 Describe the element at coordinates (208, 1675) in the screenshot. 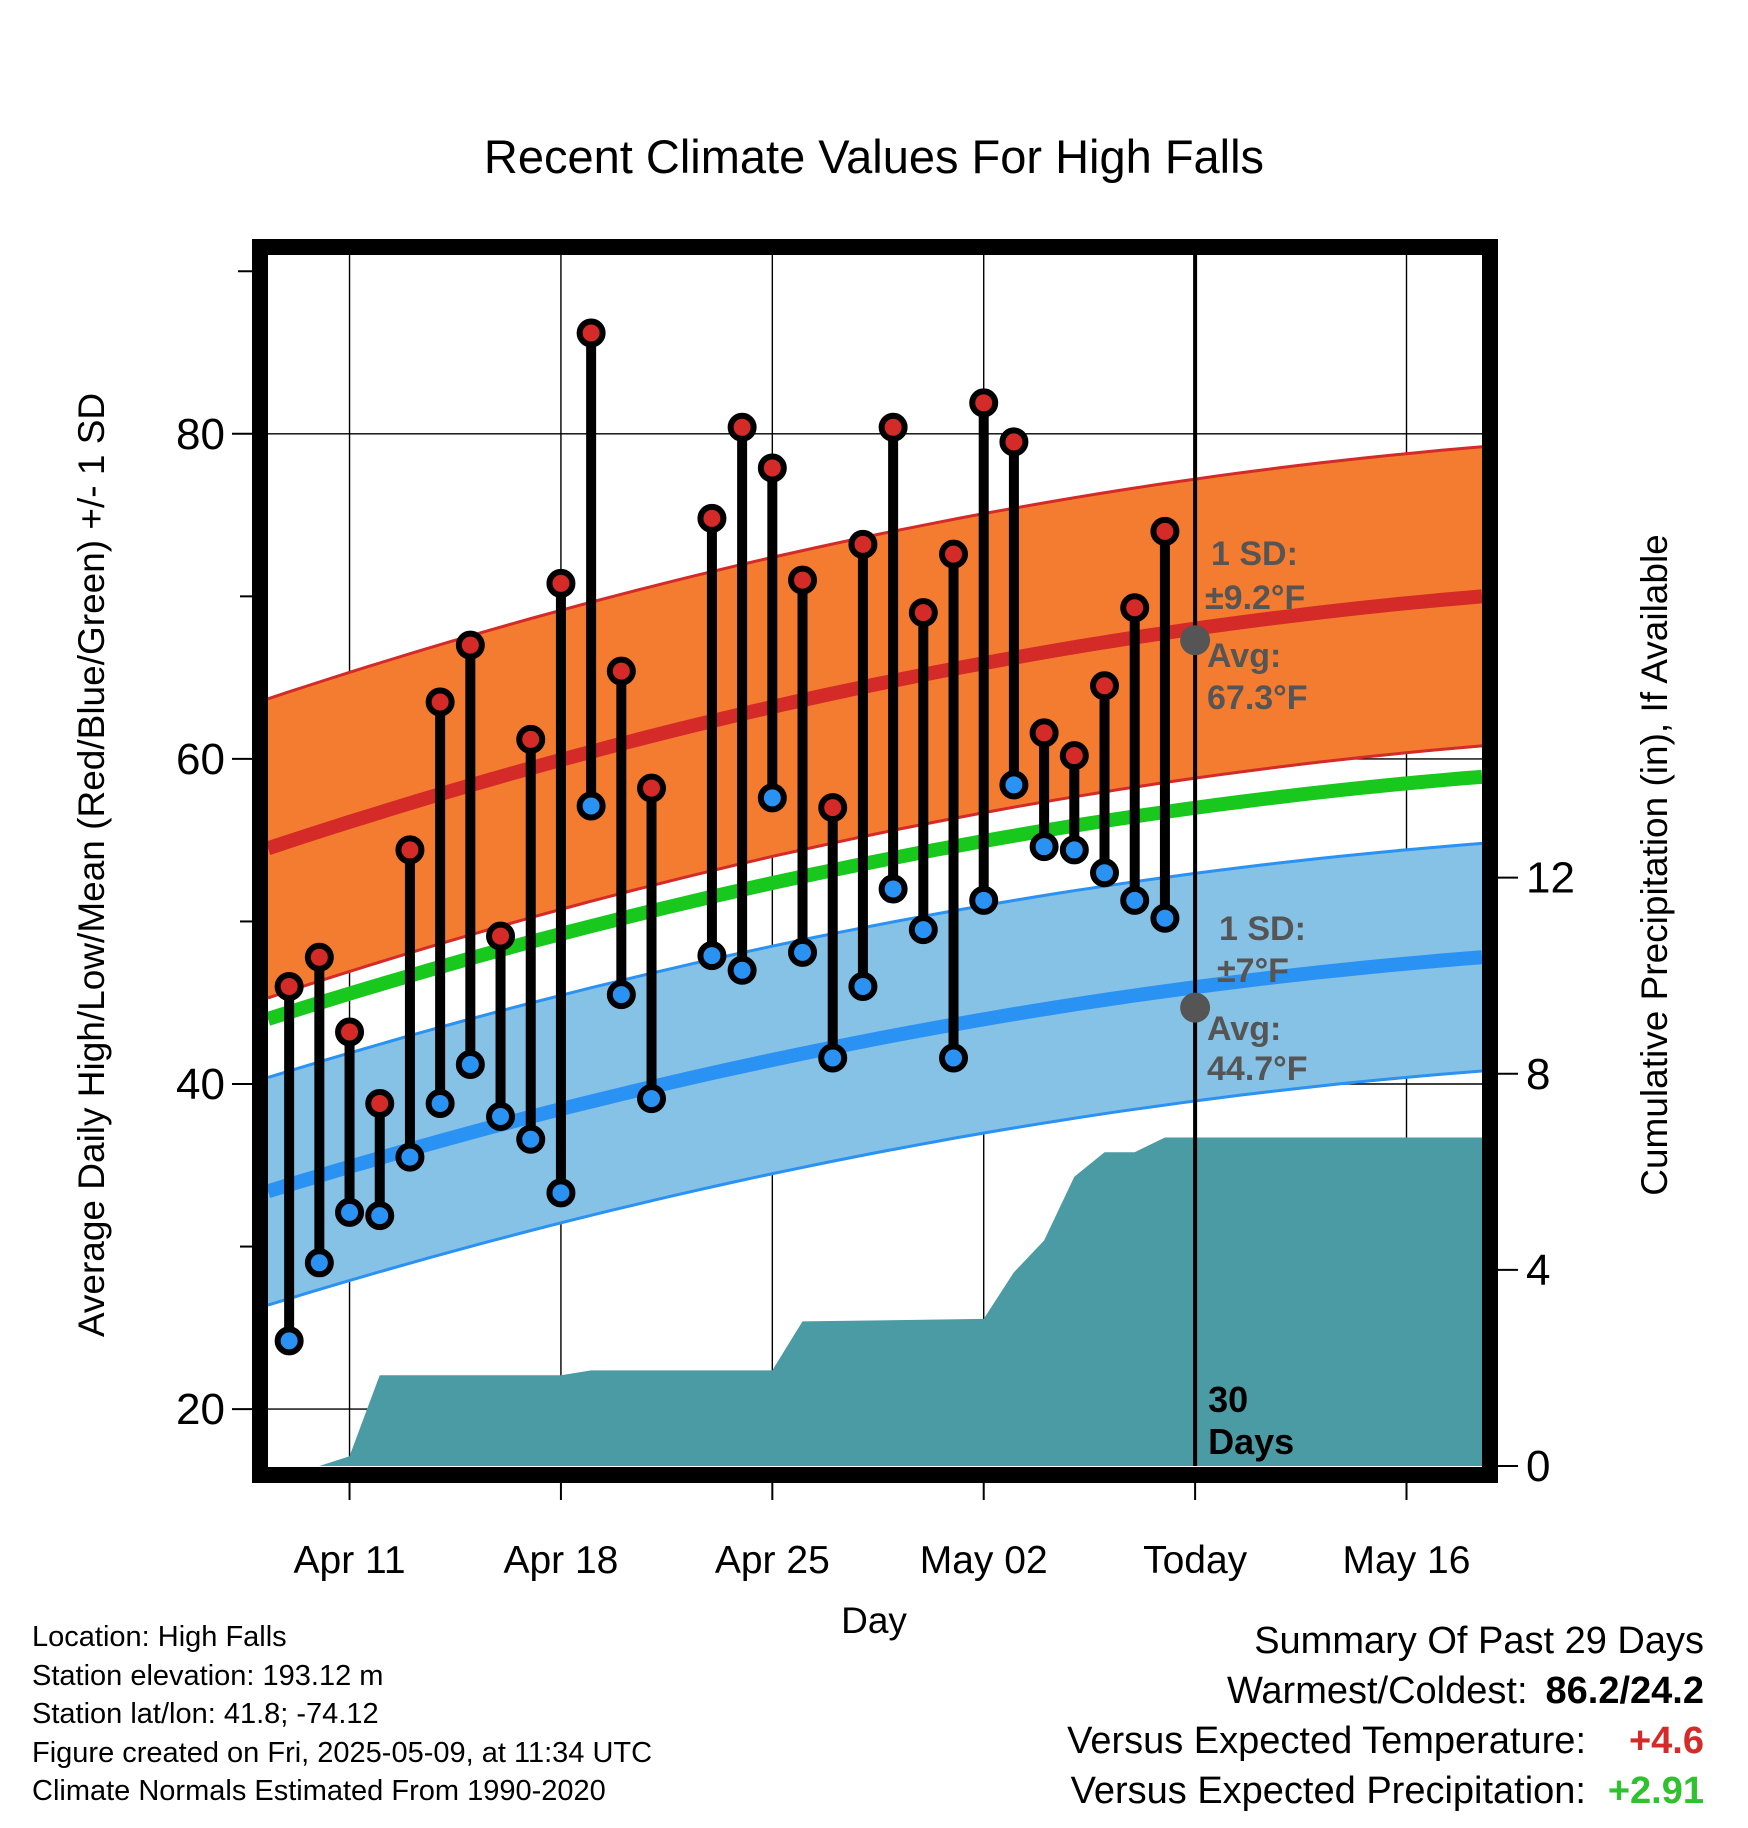

I see `elevation-text: Station elevation: 193.12 m` at that location.